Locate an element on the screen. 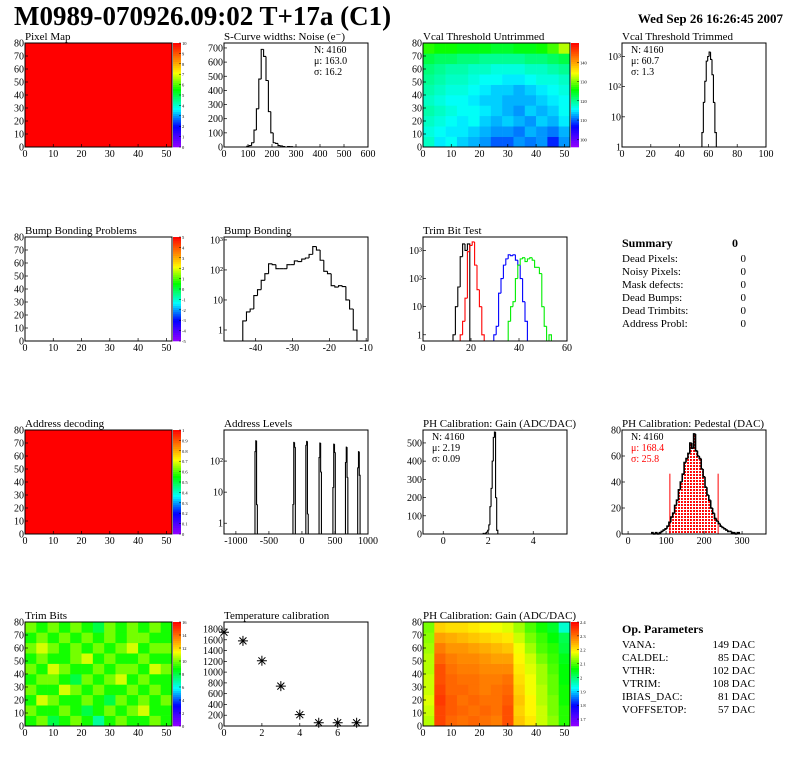 The width and height of the screenshot is (796, 772). palette-tick-label: 8 is located at coordinates (183, 674).